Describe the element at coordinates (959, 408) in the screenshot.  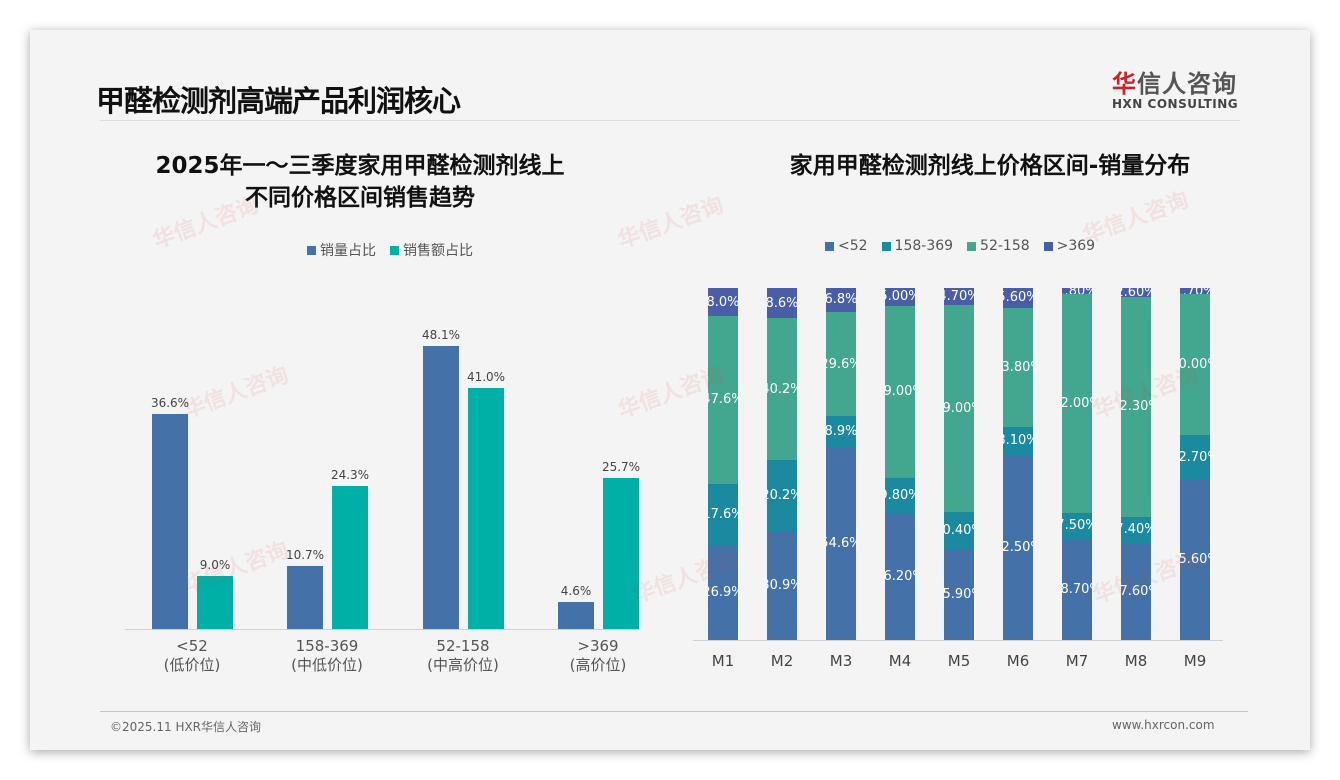
I see `bar-segment: 59.00%` at that location.